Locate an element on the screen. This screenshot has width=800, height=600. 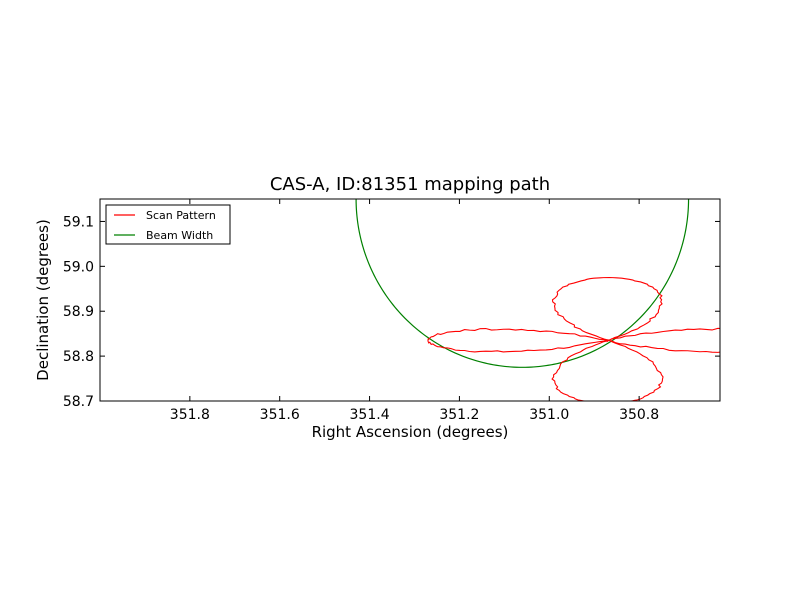
legend-frame is located at coordinates (168, 224).